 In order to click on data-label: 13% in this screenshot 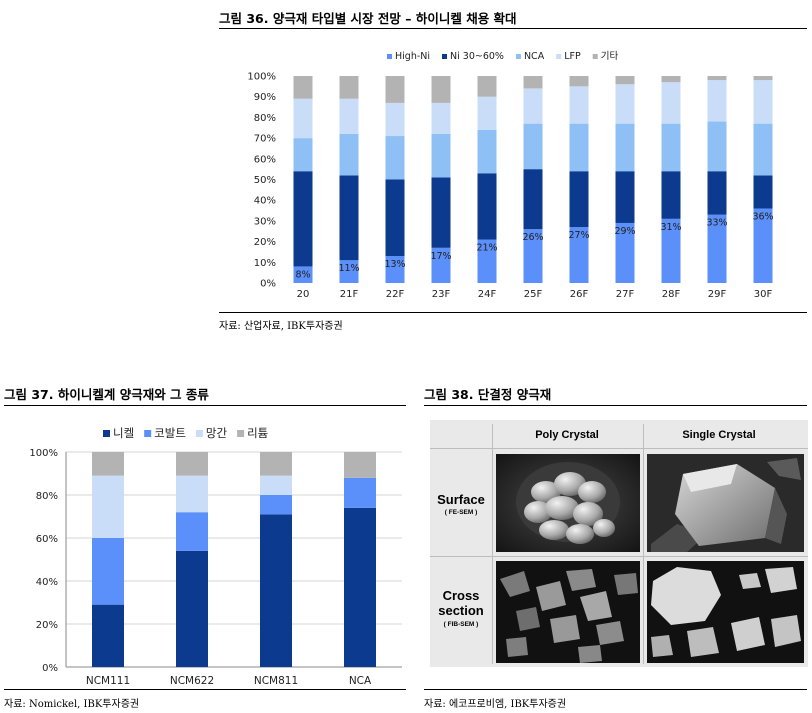, I will do `click(394, 264)`.